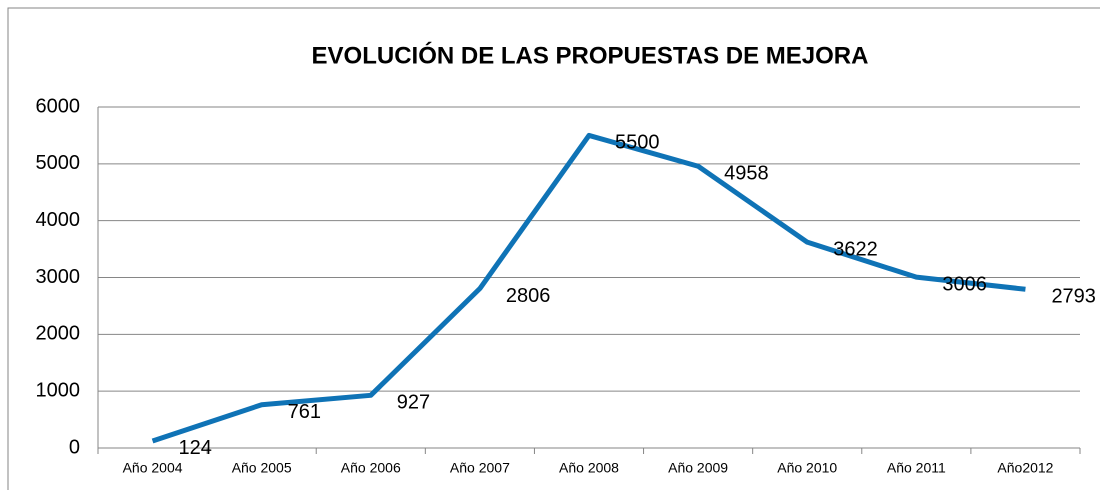 The height and width of the screenshot is (490, 1100). I want to click on y-tick-label: 5000, so click(58, 163).